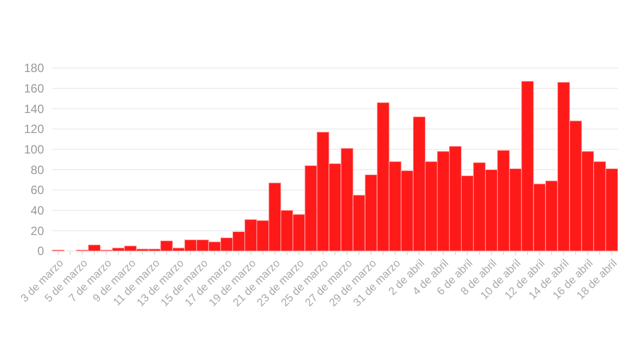 The image size is (640, 341). Describe the element at coordinates (37, 211) in the screenshot. I see `y-tick-label: 40` at that location.